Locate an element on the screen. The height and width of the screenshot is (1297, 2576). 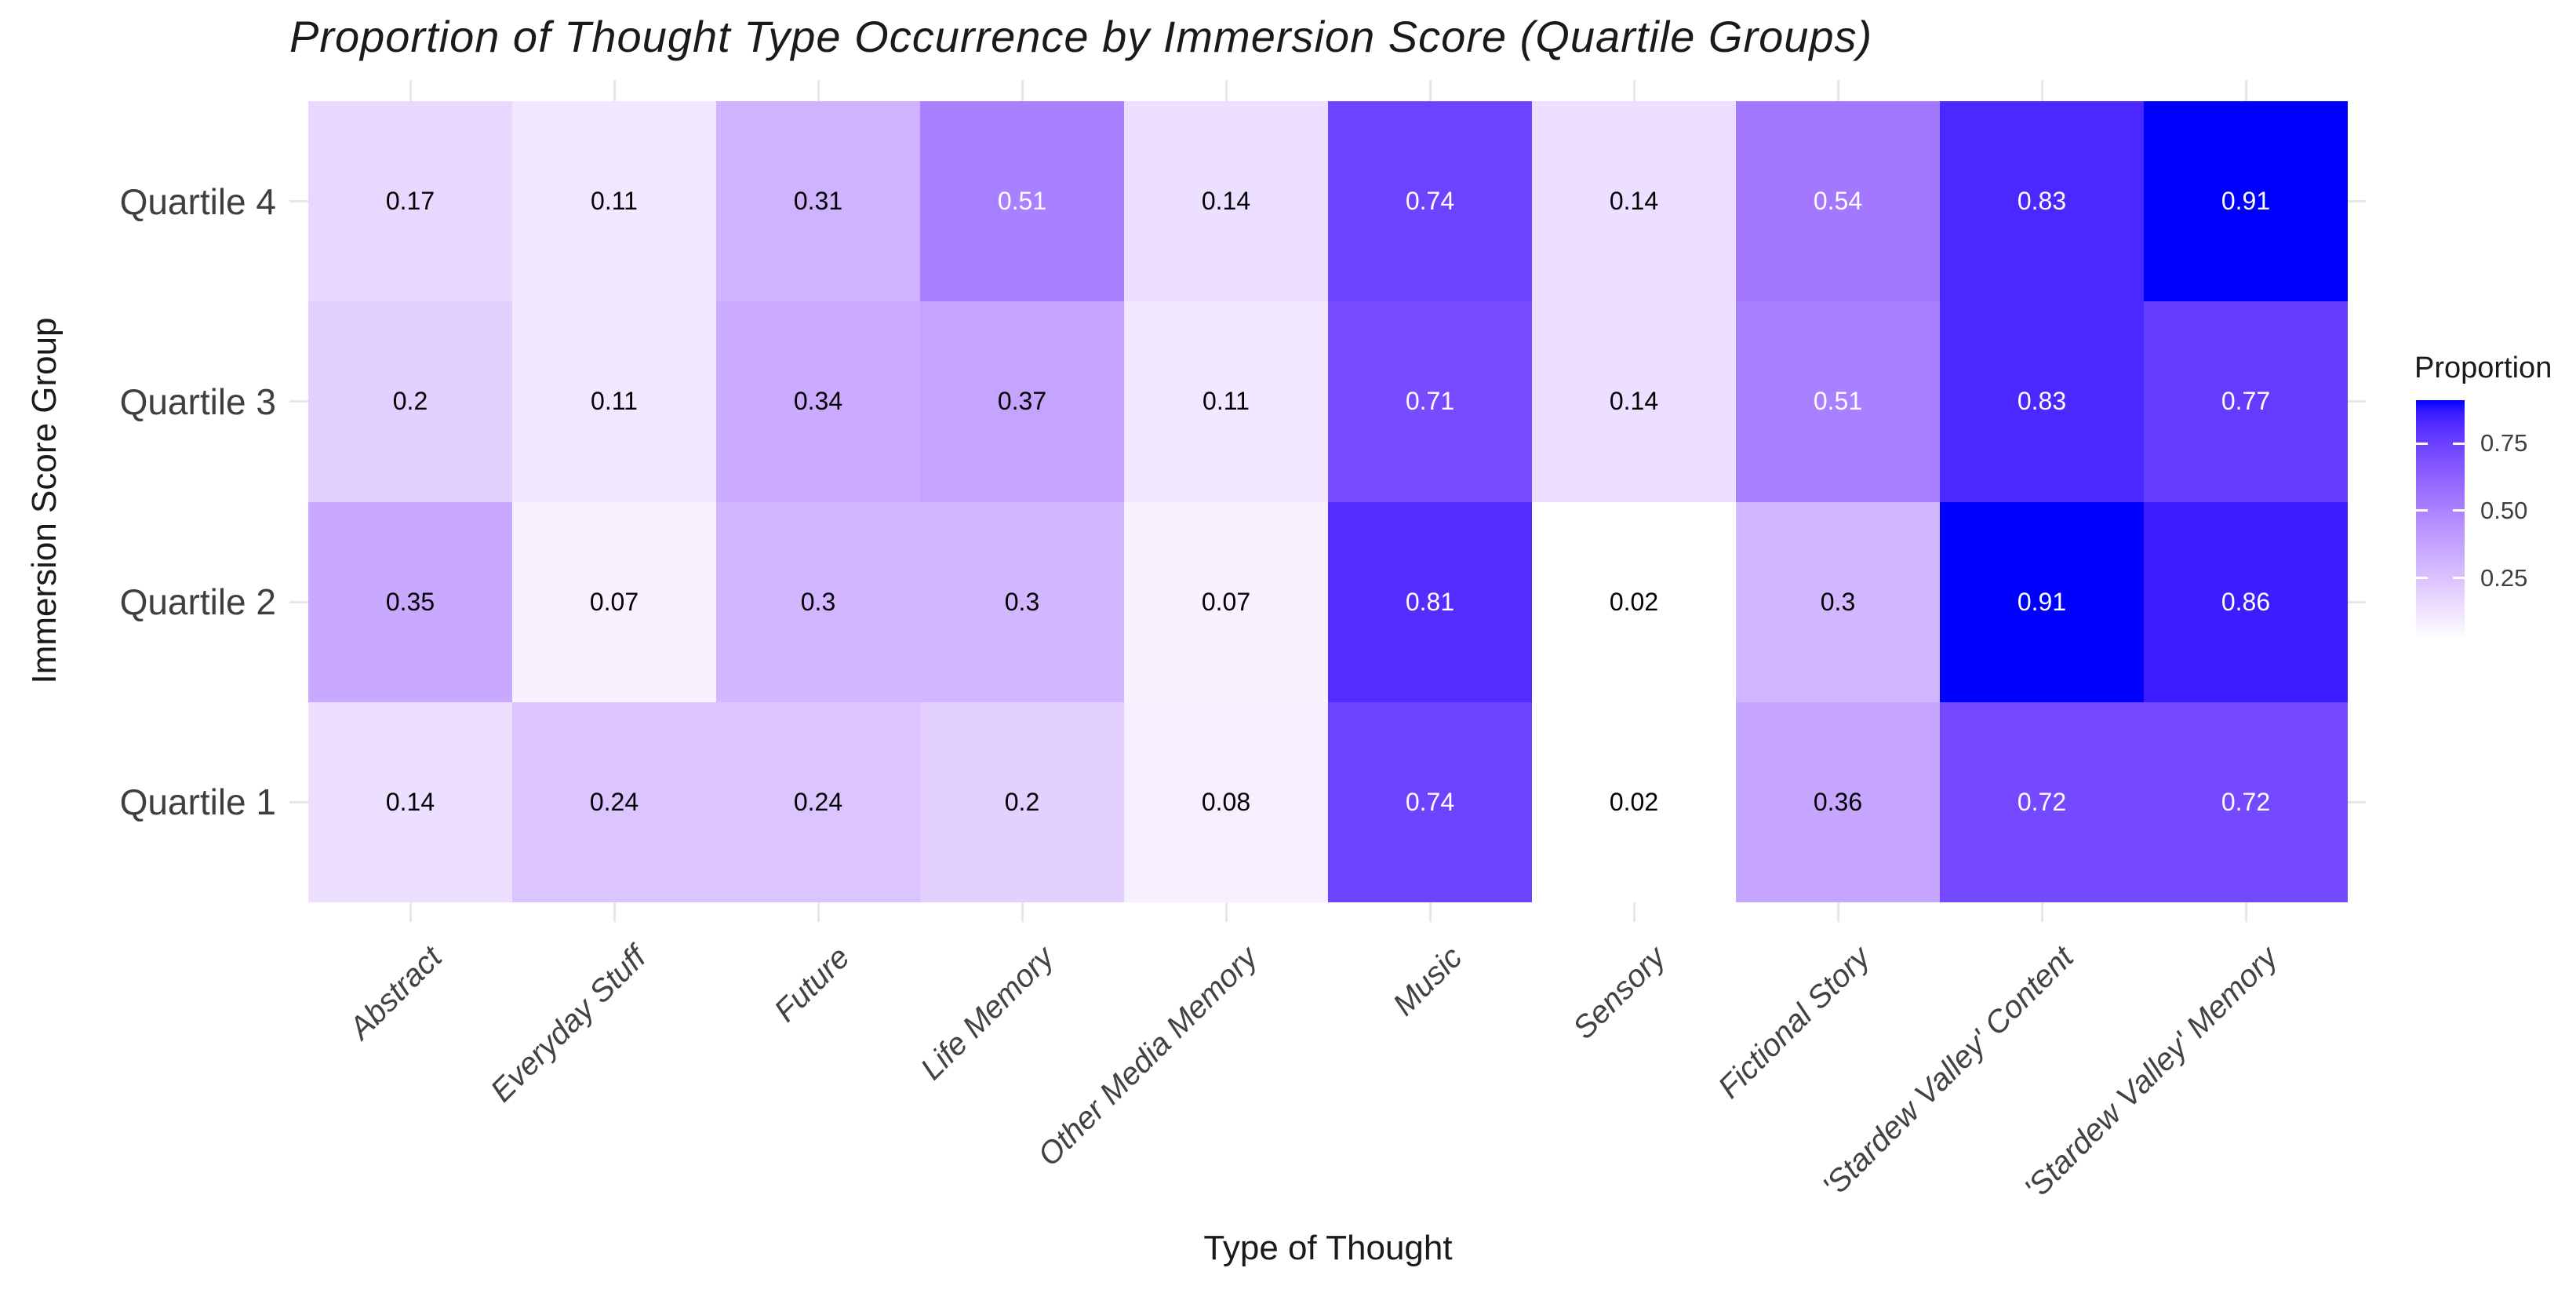
heatmap-cell-value: 0.36 is located at coordinates (1838, 801).